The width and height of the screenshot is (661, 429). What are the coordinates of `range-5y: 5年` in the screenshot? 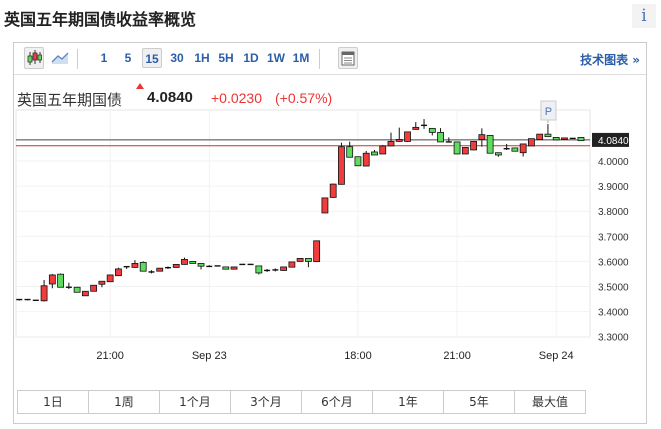 It's located at (479, 402).